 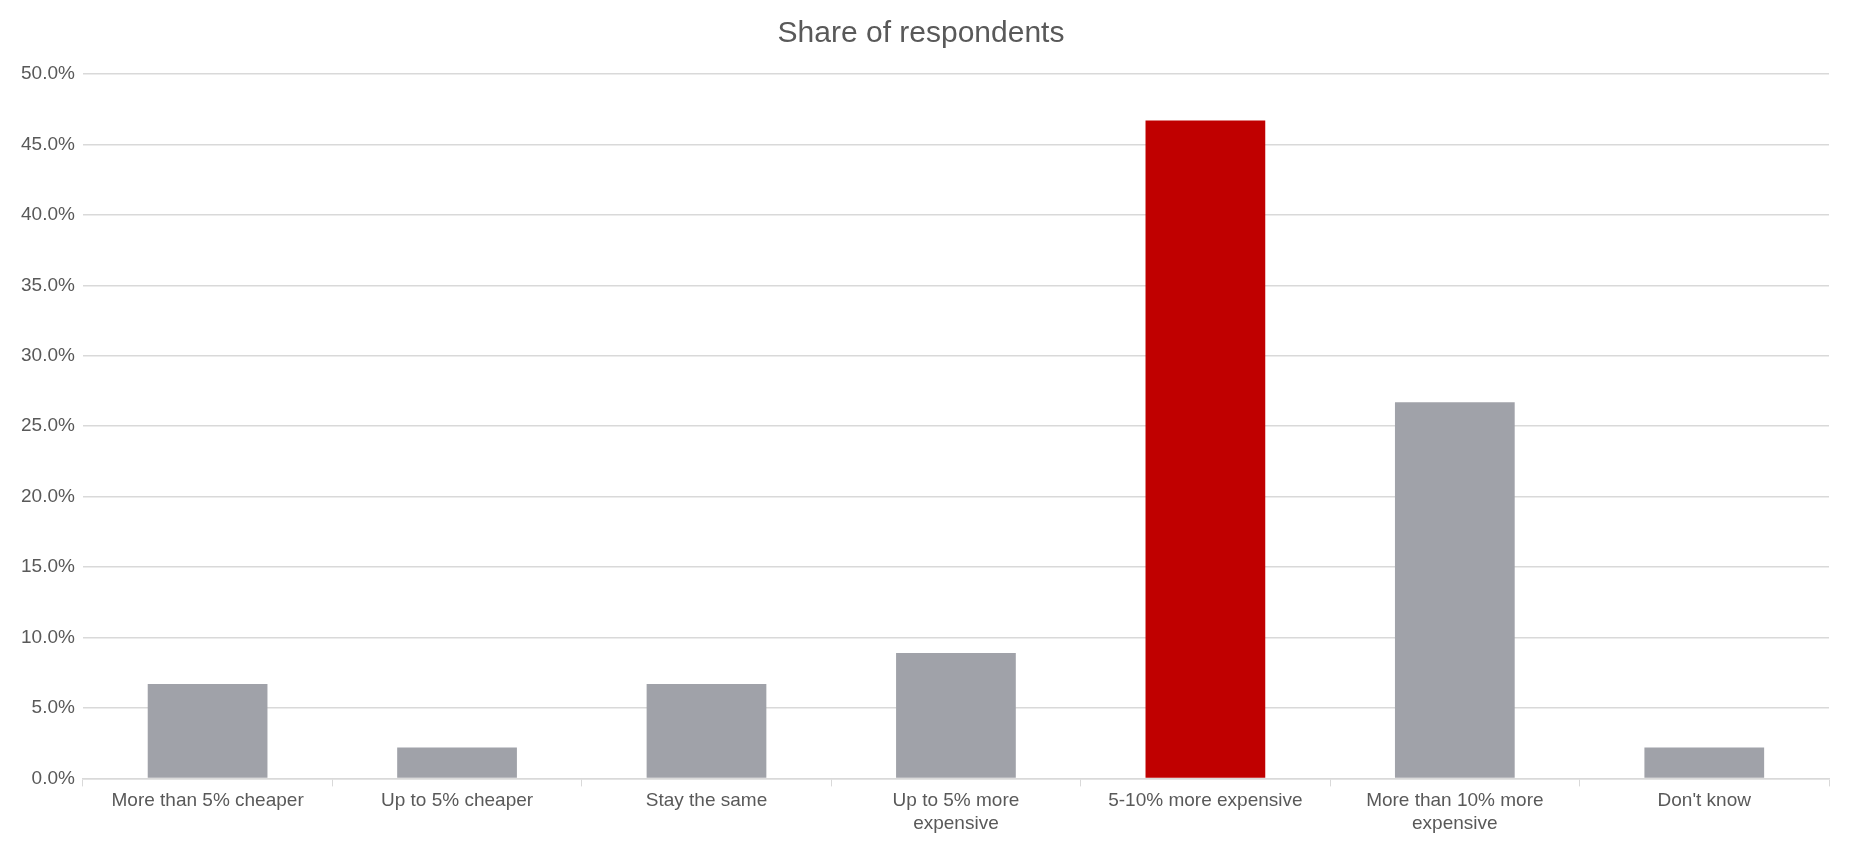 I want to click on y-tick-label: 30.0%, so click(x=48, y=354).